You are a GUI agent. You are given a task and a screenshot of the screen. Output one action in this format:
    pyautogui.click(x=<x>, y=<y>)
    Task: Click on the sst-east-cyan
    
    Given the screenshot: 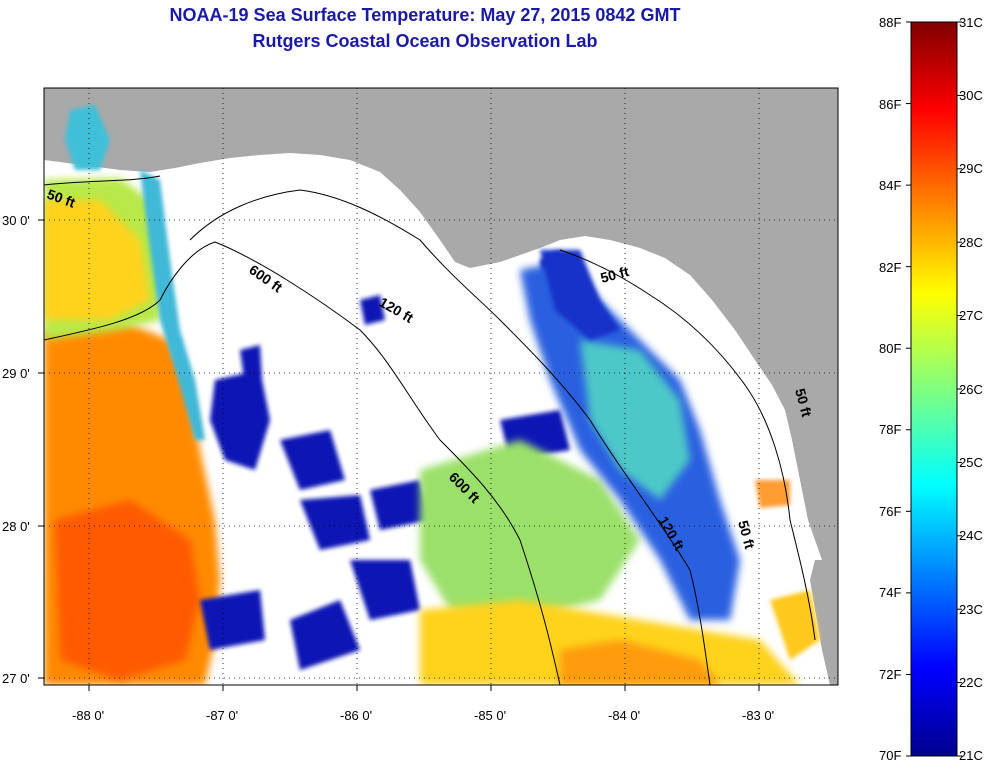 What is the action you would take?
    pyautogui.click(x=635, y=420)
    